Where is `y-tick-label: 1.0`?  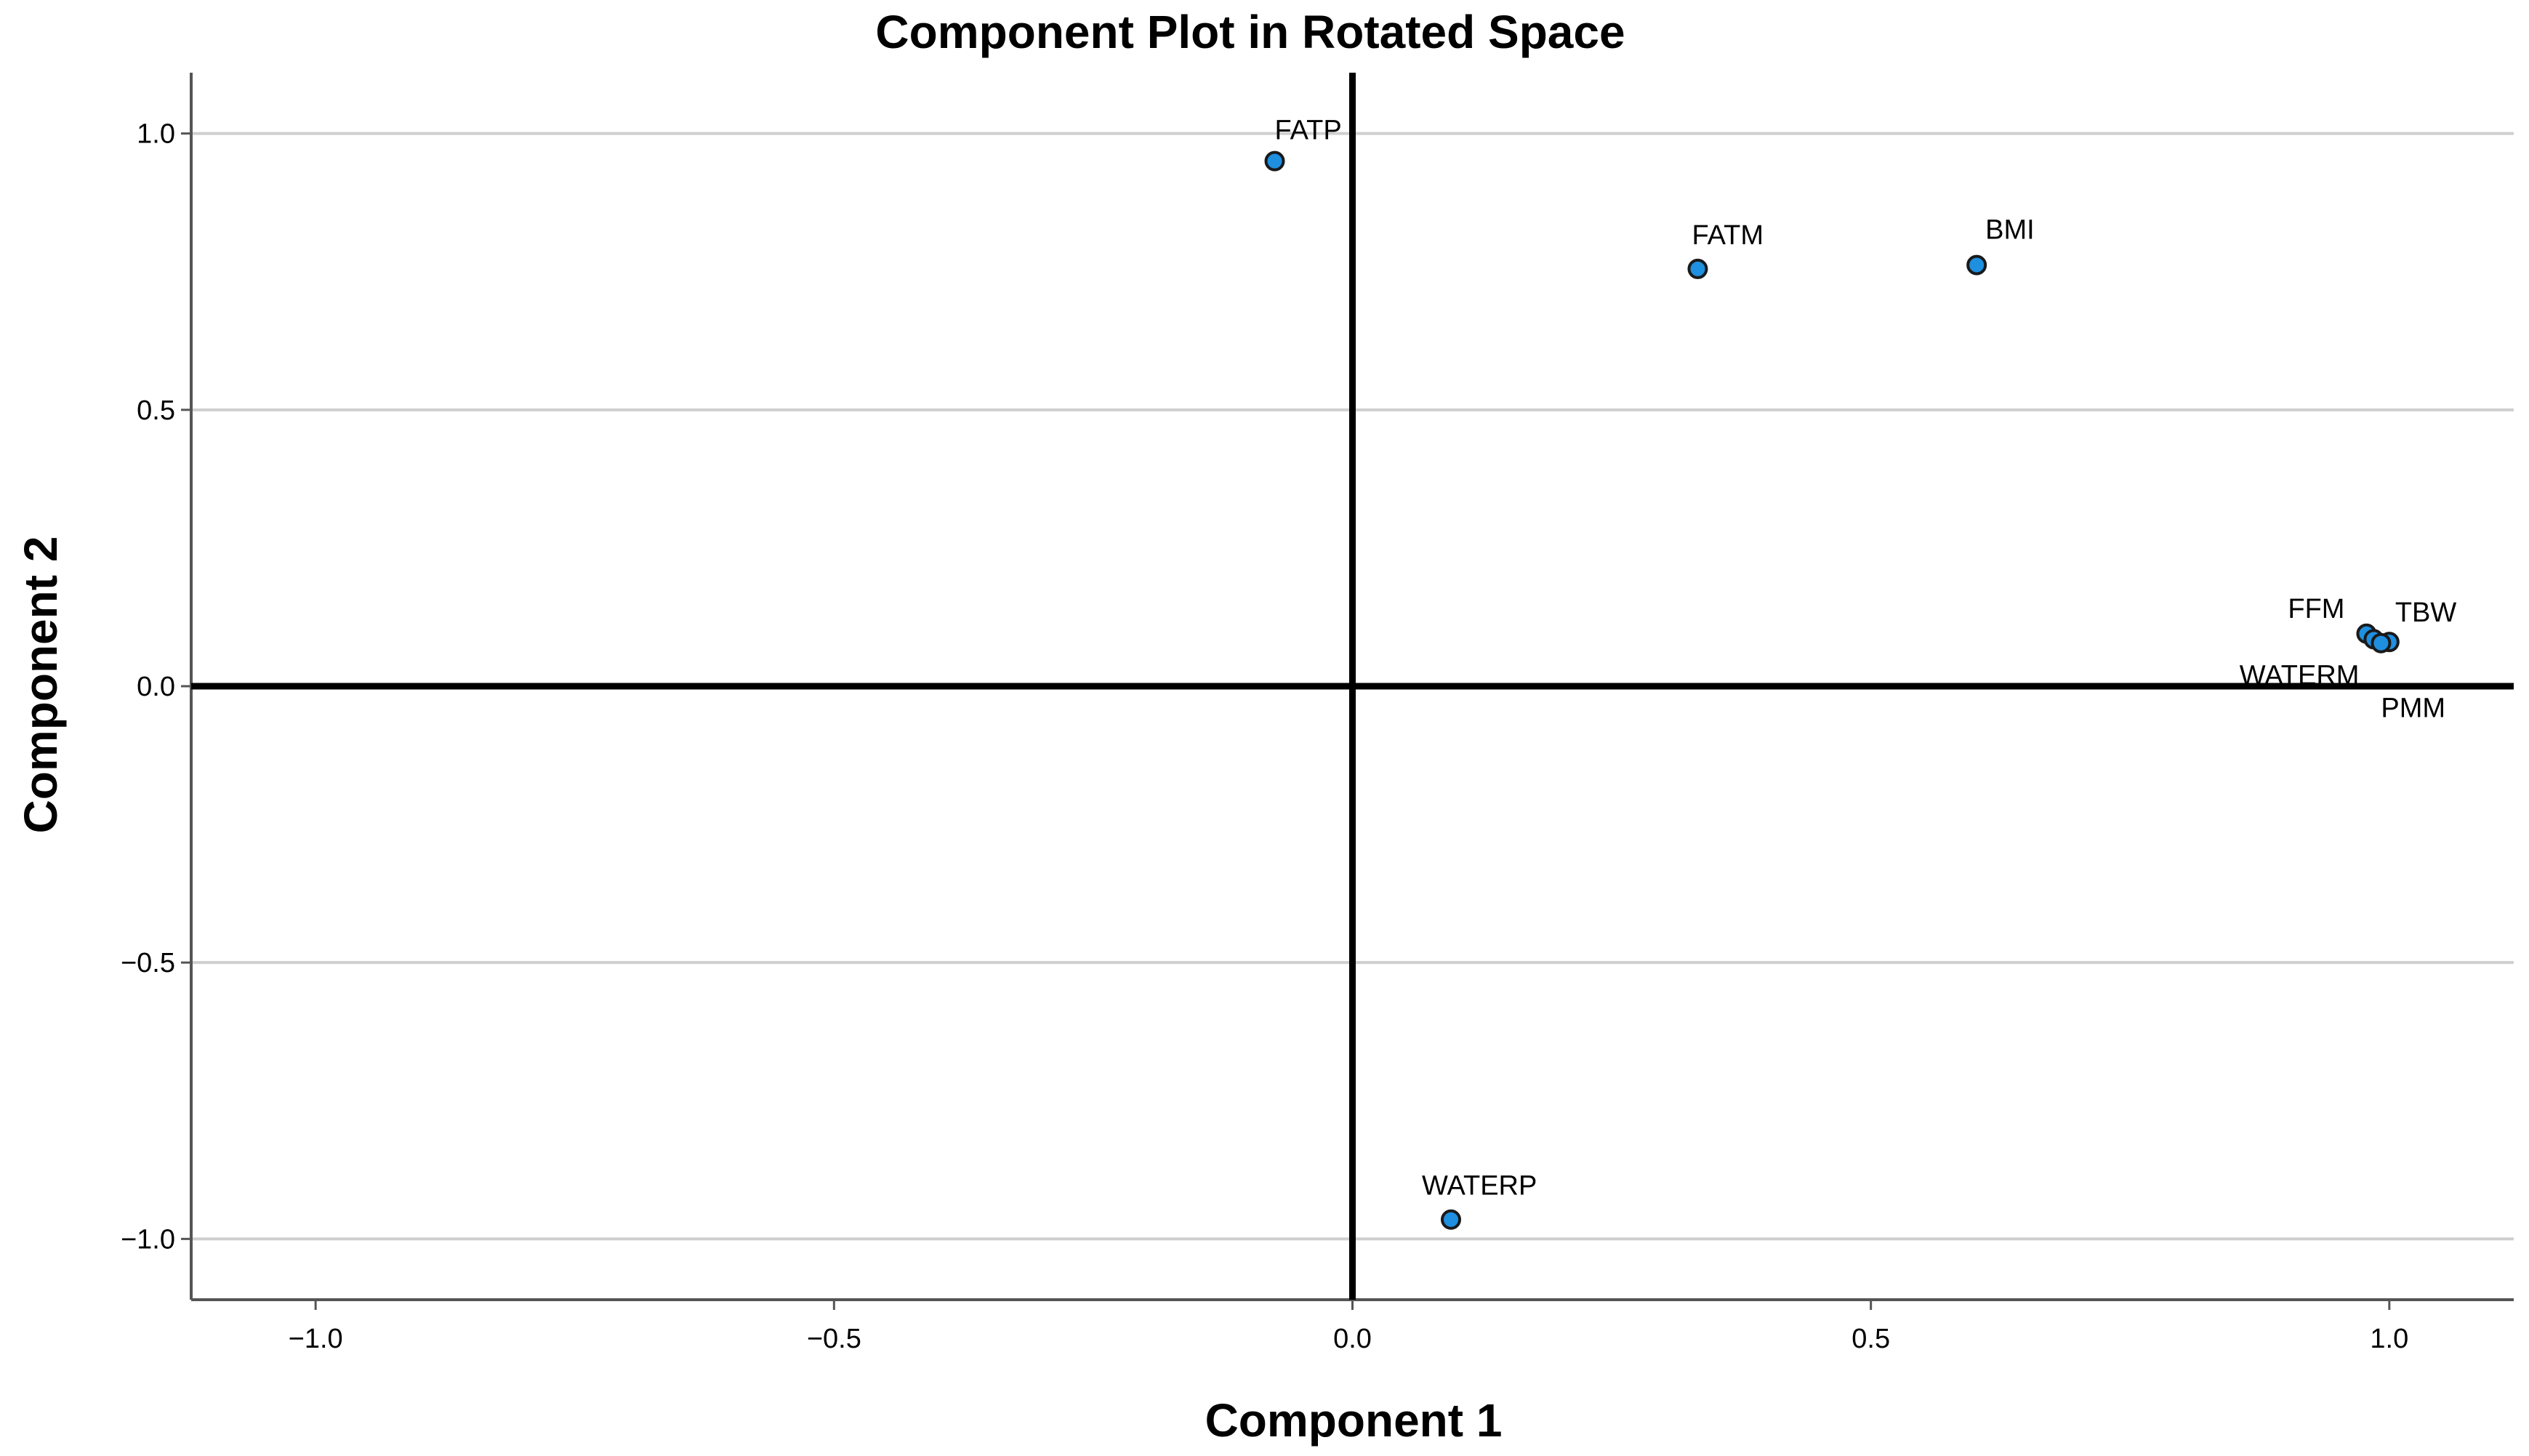 y-tick-label: 1.0 is located at coordinates (156, 134).